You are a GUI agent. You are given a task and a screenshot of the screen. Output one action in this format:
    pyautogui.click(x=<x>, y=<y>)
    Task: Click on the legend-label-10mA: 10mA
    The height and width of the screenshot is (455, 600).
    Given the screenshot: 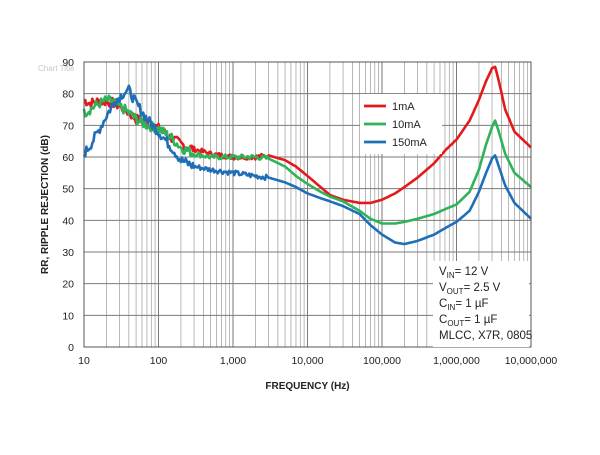 What is the action you would take?
    pyautogui.click(x=406, y=125)
    